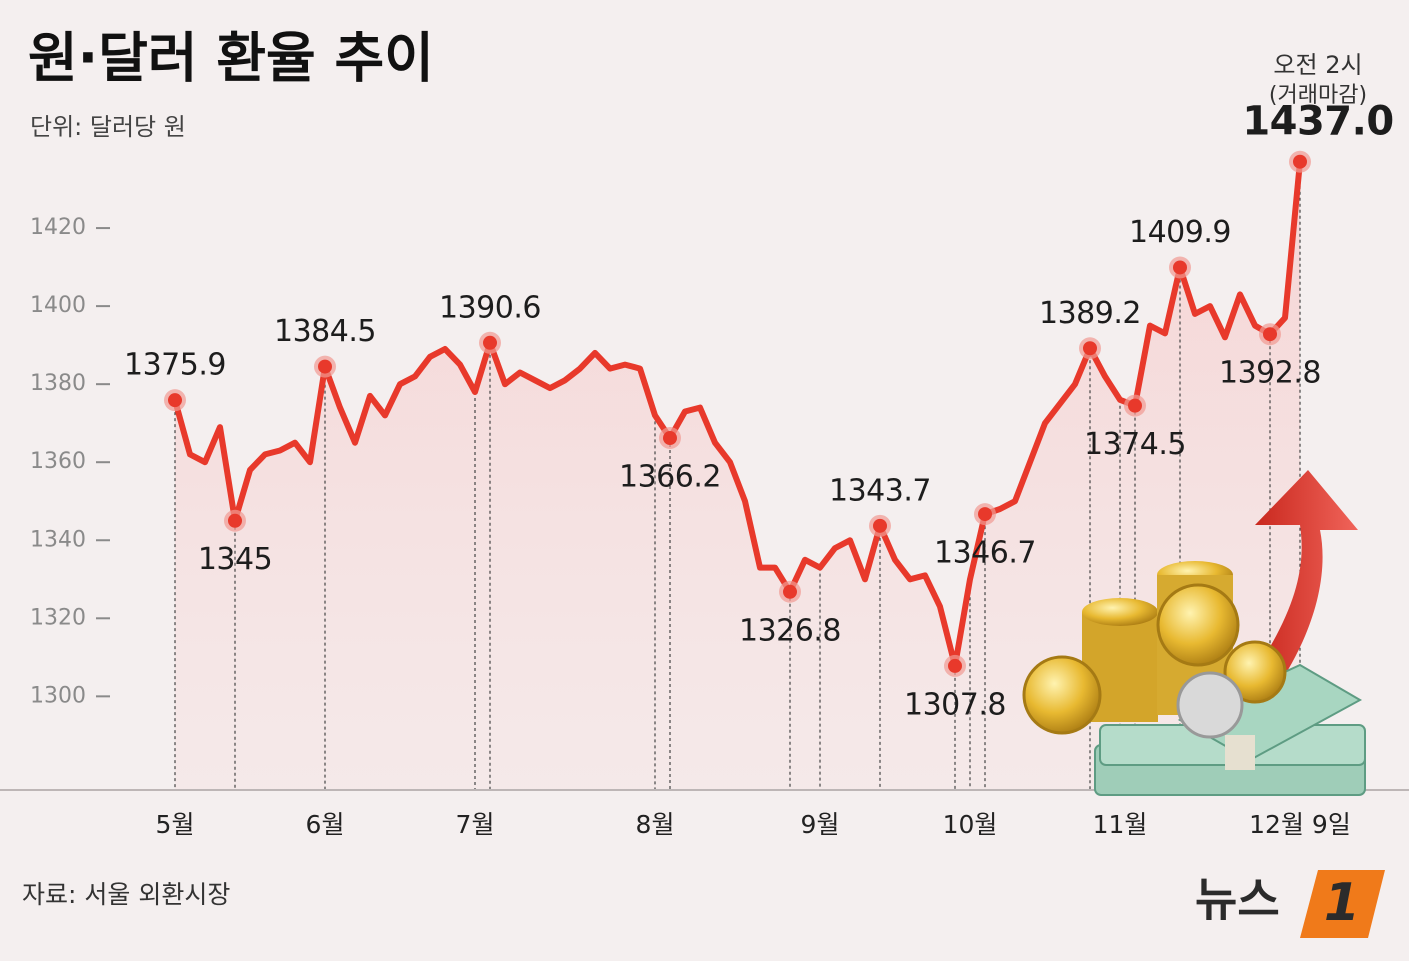  I want to click on value-label: 1390.6, so click(490, 307).